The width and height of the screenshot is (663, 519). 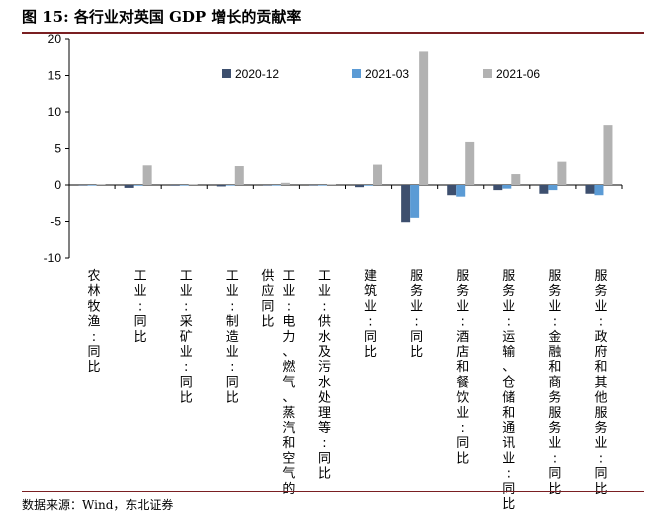 What do you see at coordinates (387, 74) in the screenshot?
I see `legend-label: 2021-03` at bounding box center [387, 74].